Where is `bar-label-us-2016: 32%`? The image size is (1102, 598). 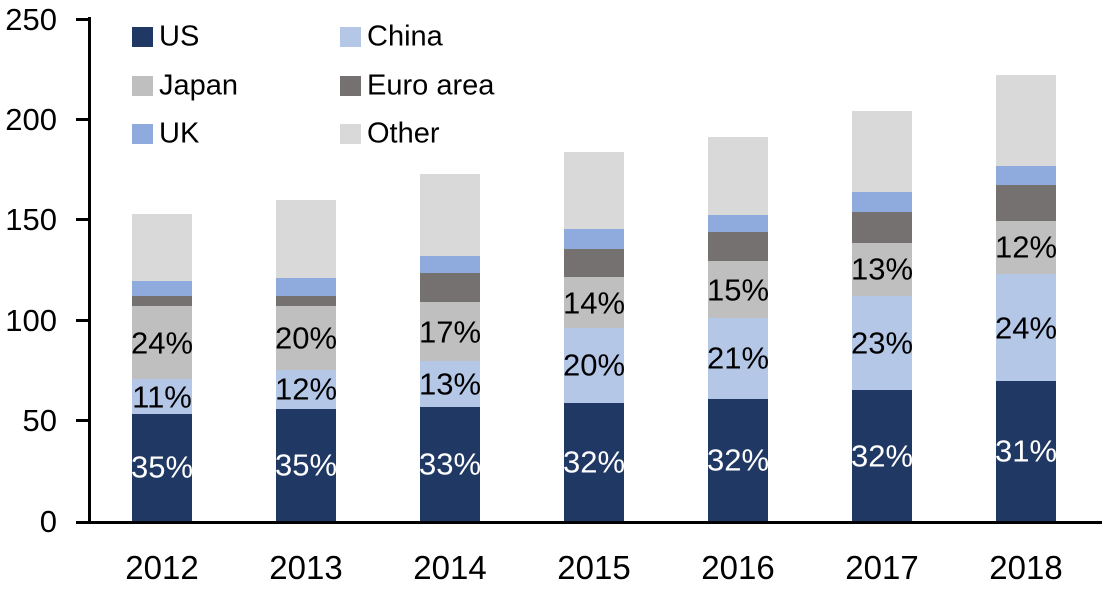 bar-label-us-2016: 32% is located at coordinates (738, 460).